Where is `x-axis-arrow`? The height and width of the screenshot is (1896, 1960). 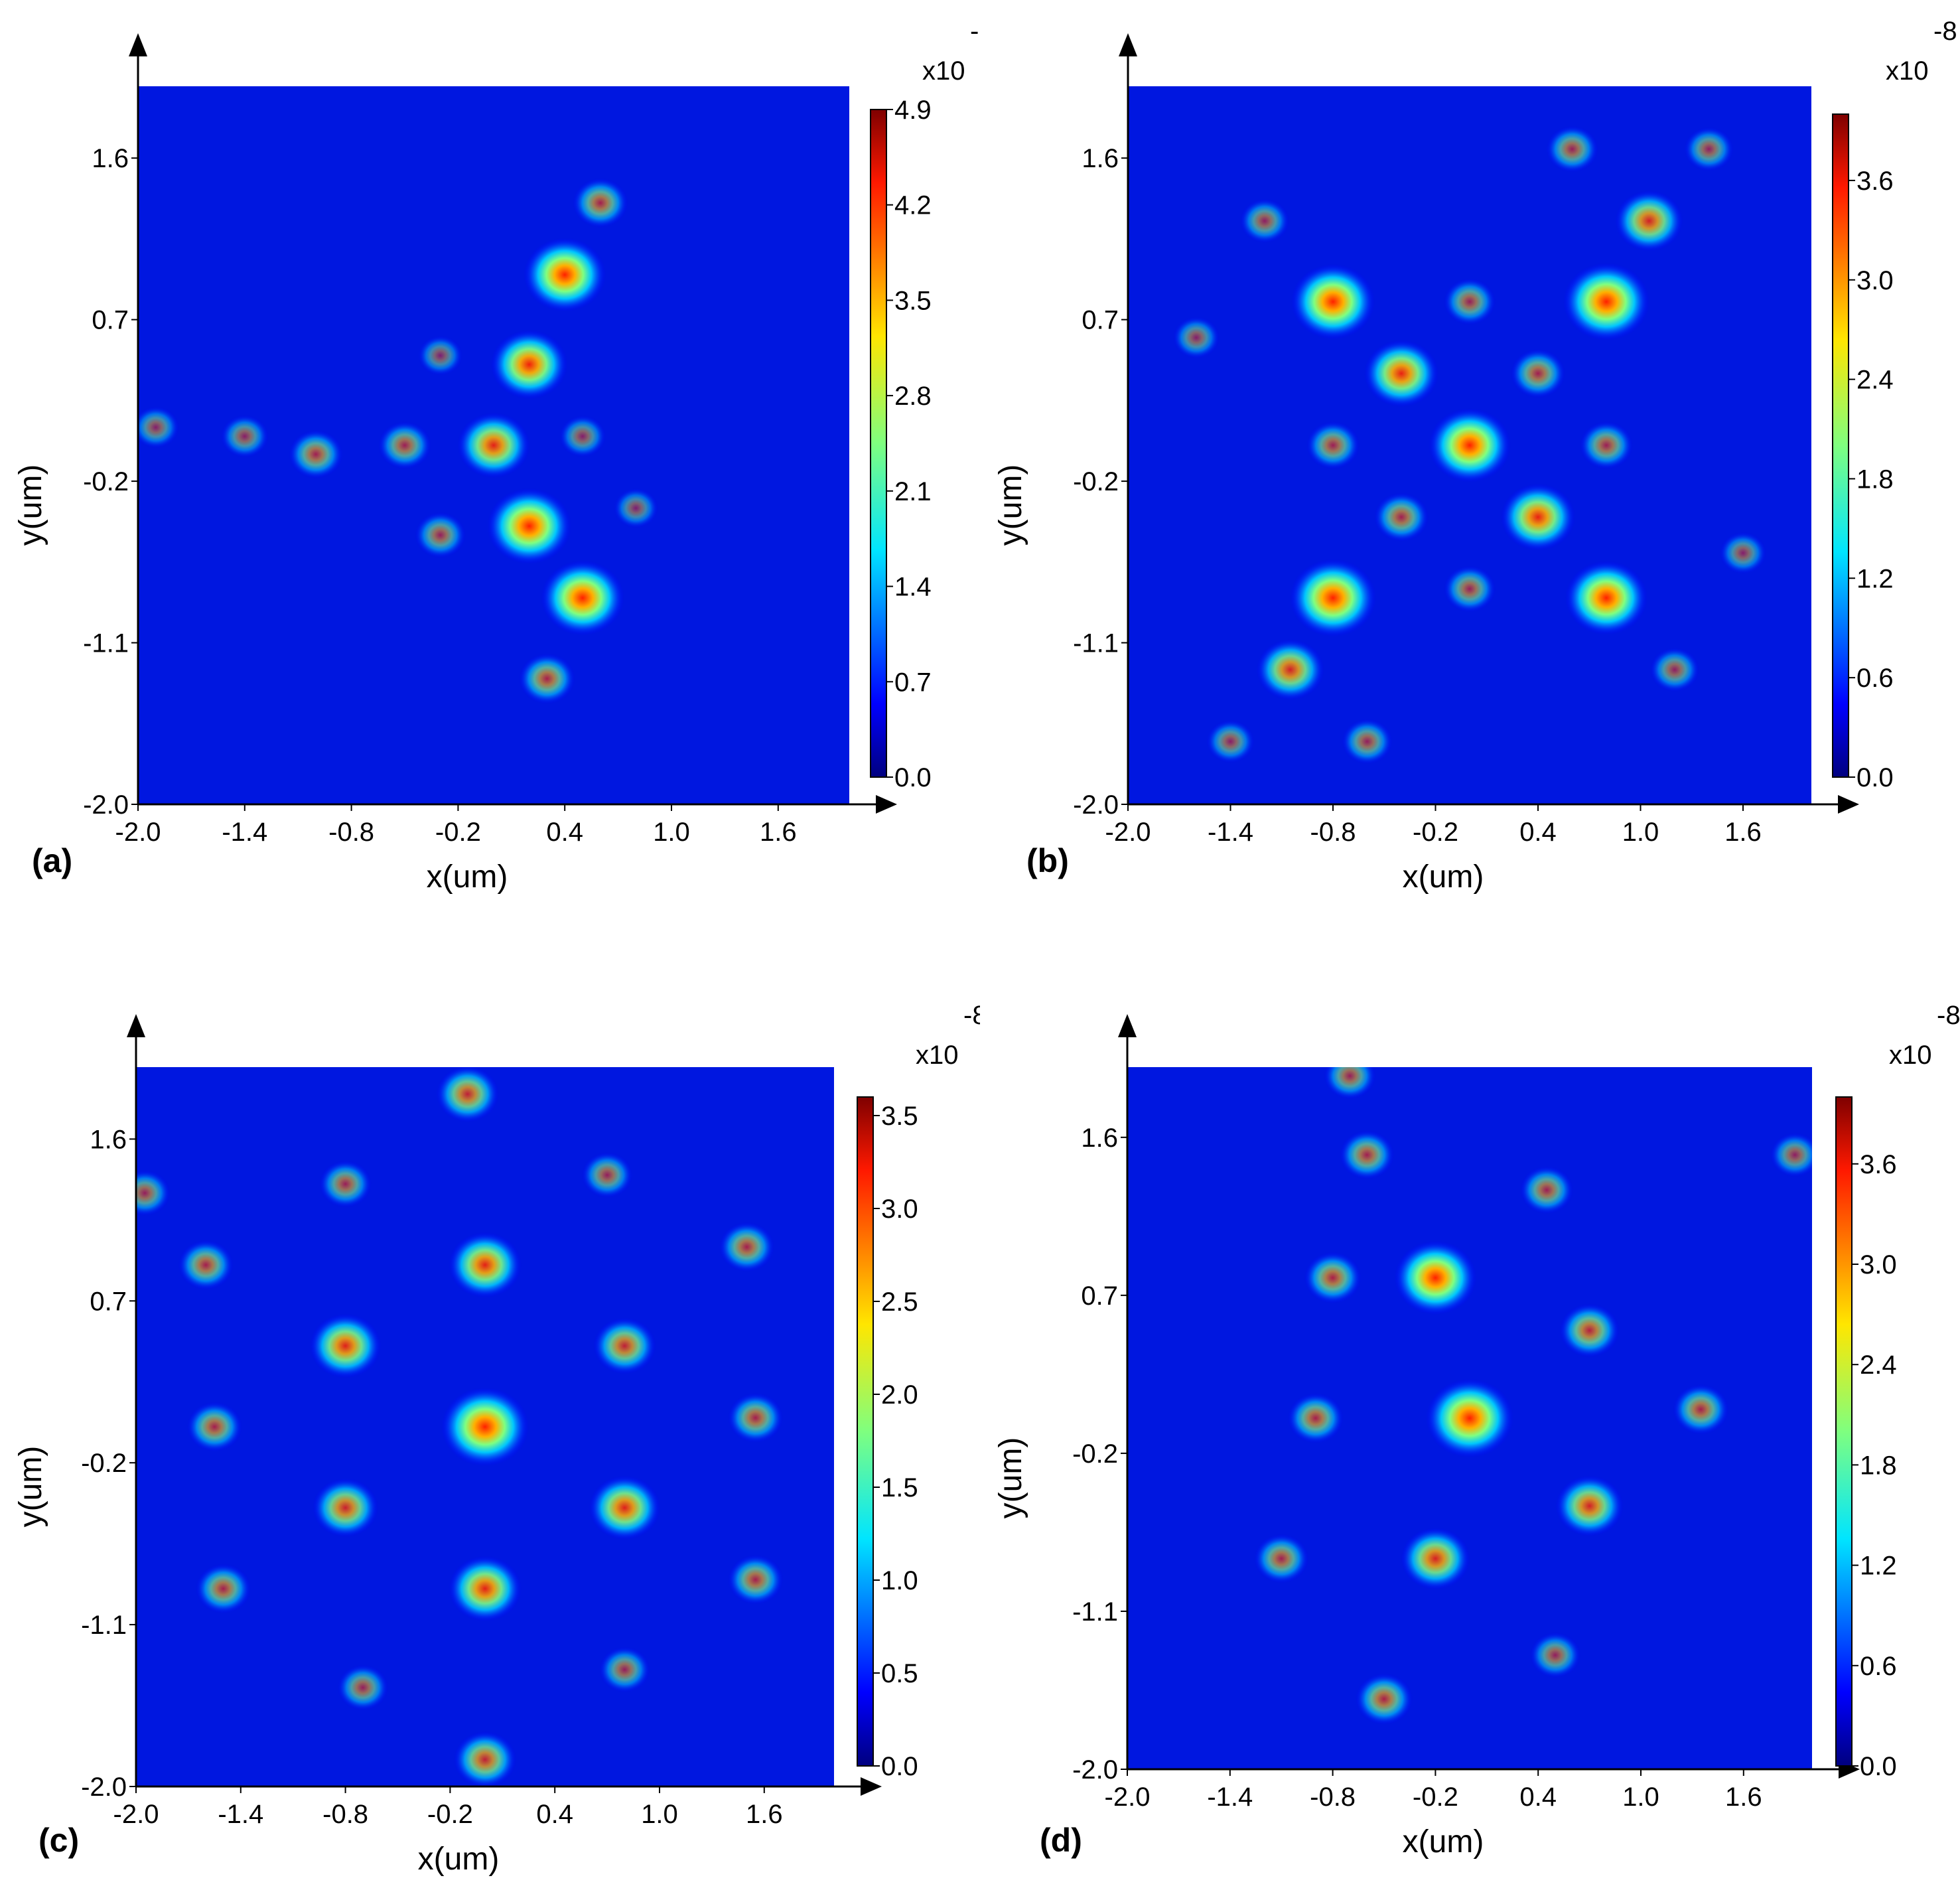 x-axis-arrow is located at coordinates (871, 1786).